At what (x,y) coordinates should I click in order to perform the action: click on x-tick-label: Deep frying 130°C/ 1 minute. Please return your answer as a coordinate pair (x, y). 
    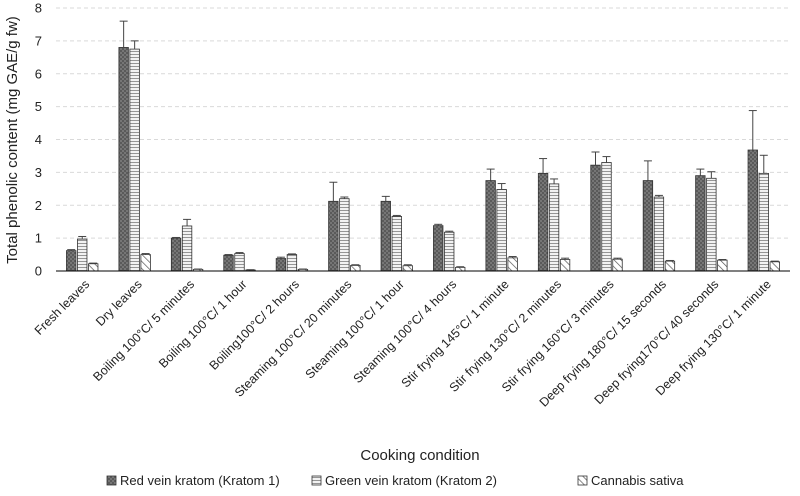
    Looking at the image, I should click on (713, 337).